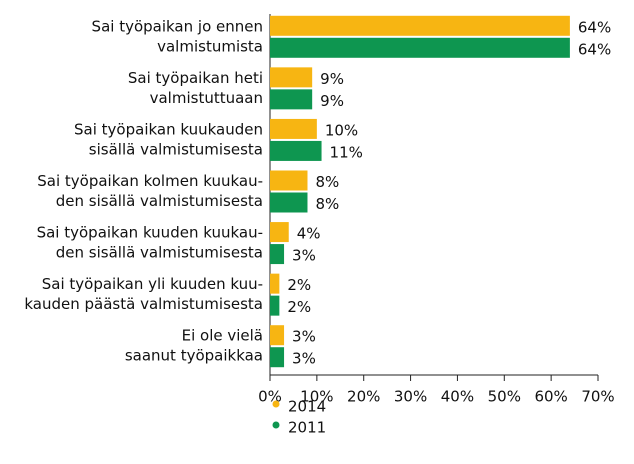  What do you see at coordinates (210, 46) in the screenshot?
I see `category-label: valmistumista` at bounding box center [210, 46].